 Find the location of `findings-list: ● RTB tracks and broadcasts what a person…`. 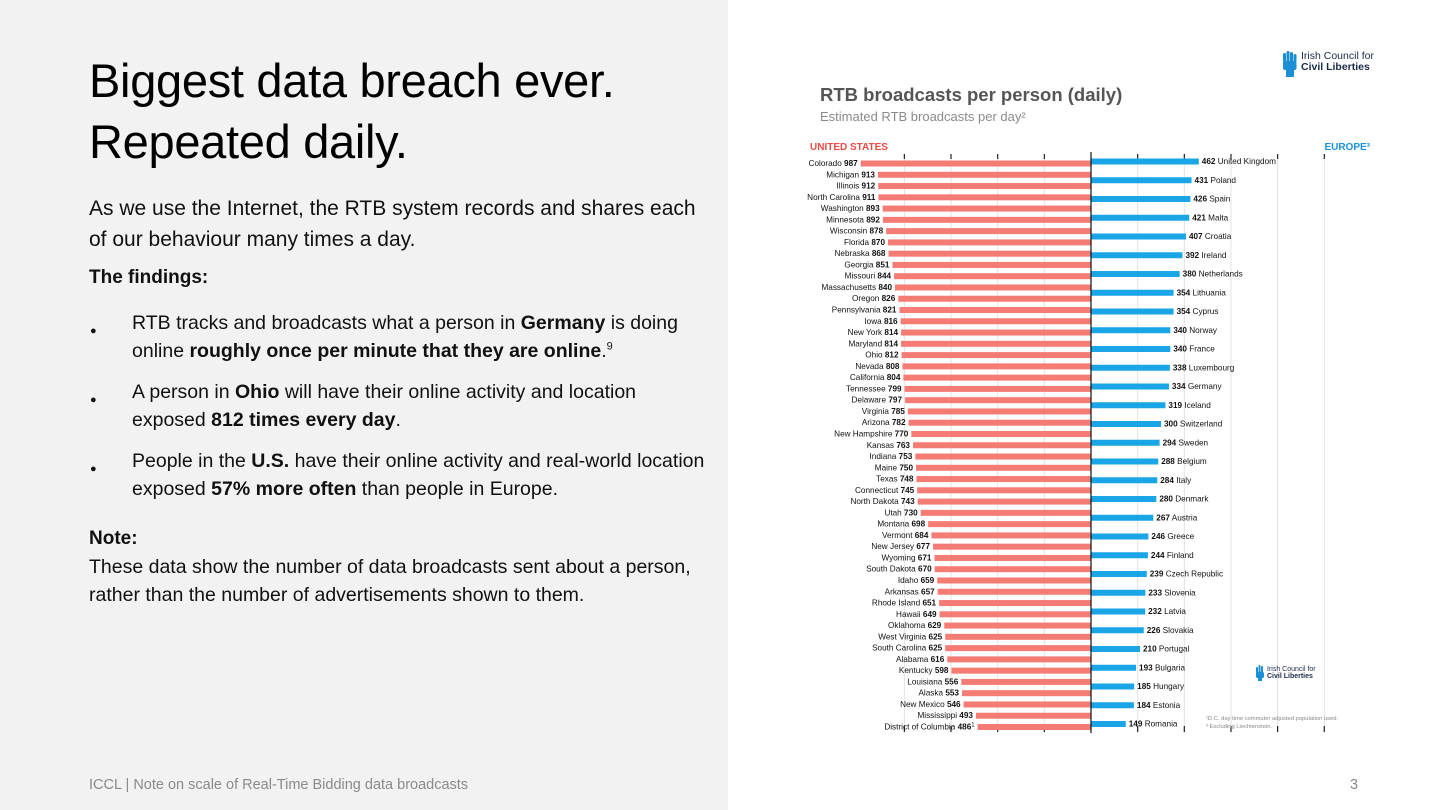

findings-list: ● RTB tracks and broadcasts what a person… is located at coordinates (399, 413).